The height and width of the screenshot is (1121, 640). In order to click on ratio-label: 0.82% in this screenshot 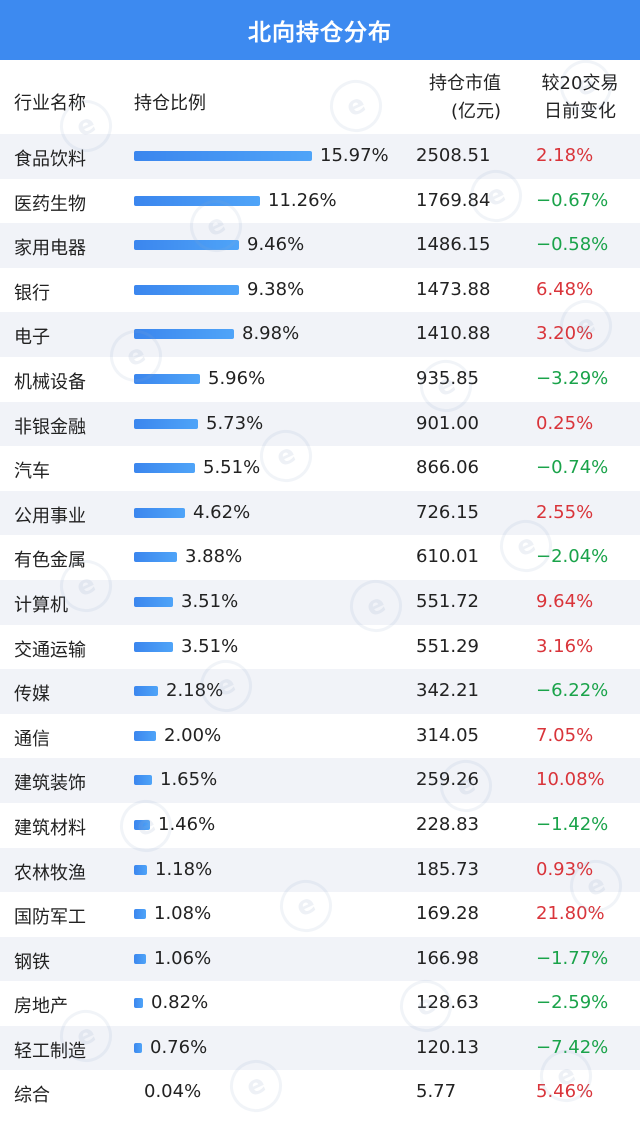, I will do `click(180, 1003)`.